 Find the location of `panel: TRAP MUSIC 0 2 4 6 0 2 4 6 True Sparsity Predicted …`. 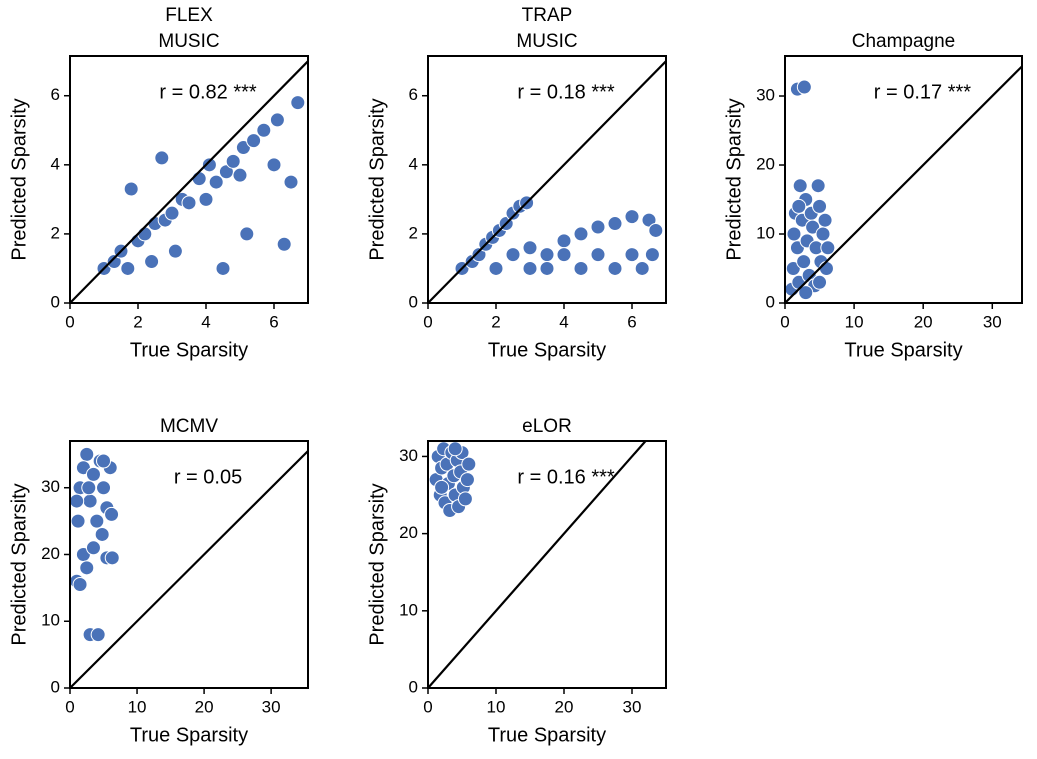

panel: TRAP MUSIC 0 2 4 6 0 2 4 6 True Sparsity Predicted … is located at coordinates (516, 183).